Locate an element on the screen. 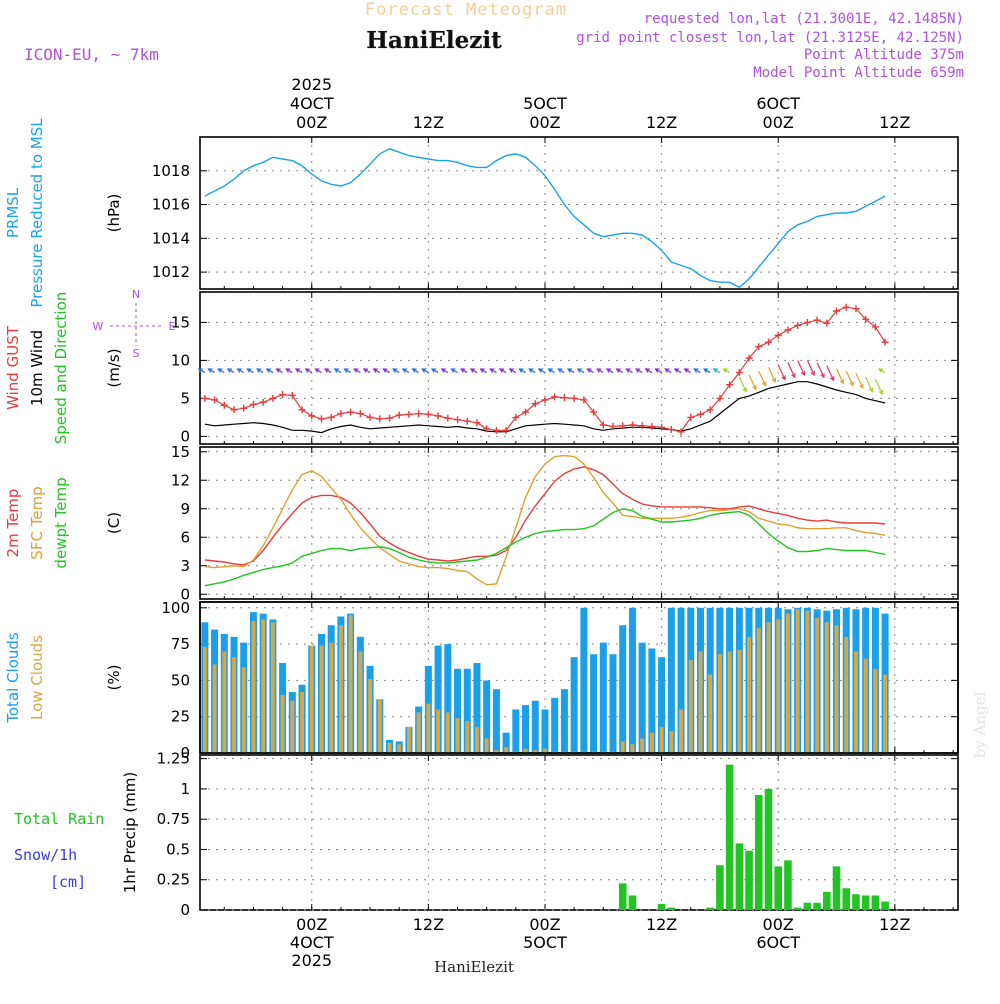 The image size is (1000, 1004). bottom-time-label: 00Z is located at coordinates (311, 924).